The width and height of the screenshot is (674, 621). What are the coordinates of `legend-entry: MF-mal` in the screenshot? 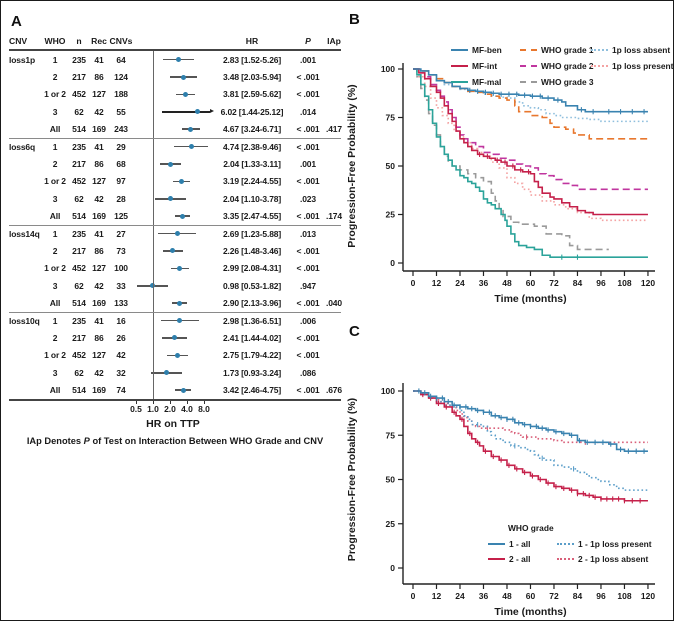 It's located at (476, 82).